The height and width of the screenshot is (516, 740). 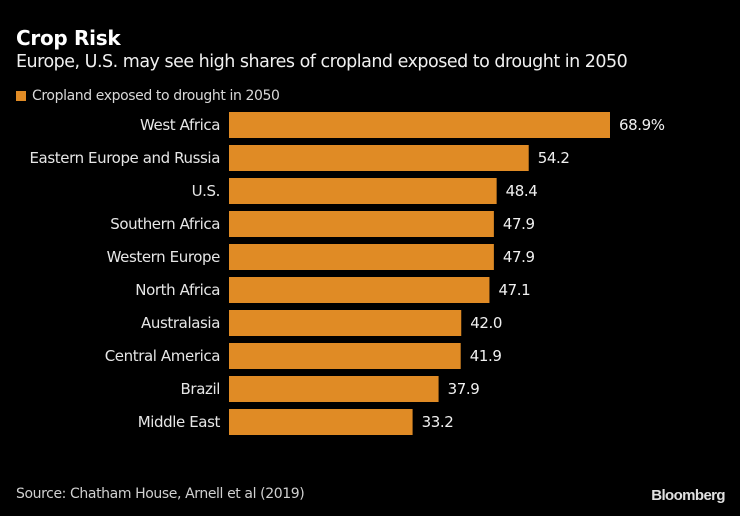 What do you see at coordinates (345, 323) in the screenshot?
I see `bar-australasia` at bounding box center [345, 323].